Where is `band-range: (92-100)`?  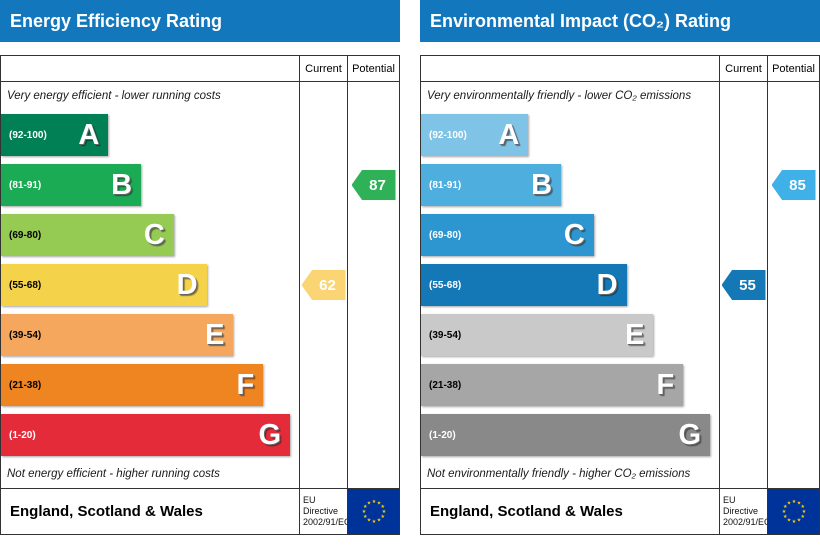 band-range: (92-100) is located at coordinates (448, 135).